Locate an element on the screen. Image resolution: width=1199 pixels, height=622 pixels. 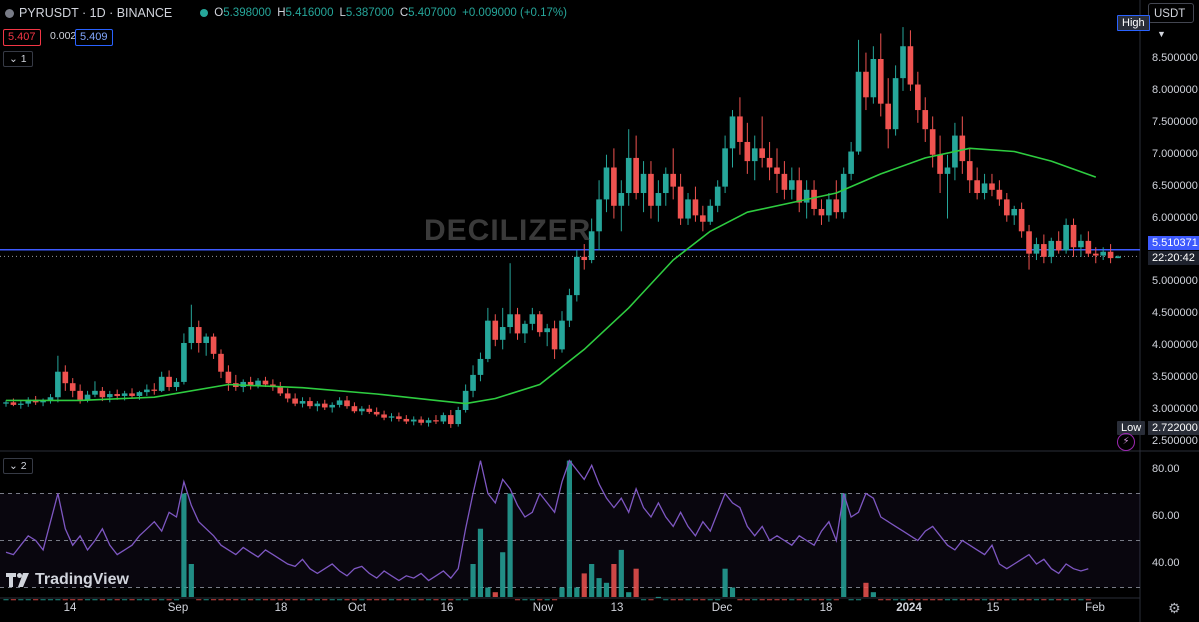
sell-price-button: 5.407 is located at coordinates (22, 37).